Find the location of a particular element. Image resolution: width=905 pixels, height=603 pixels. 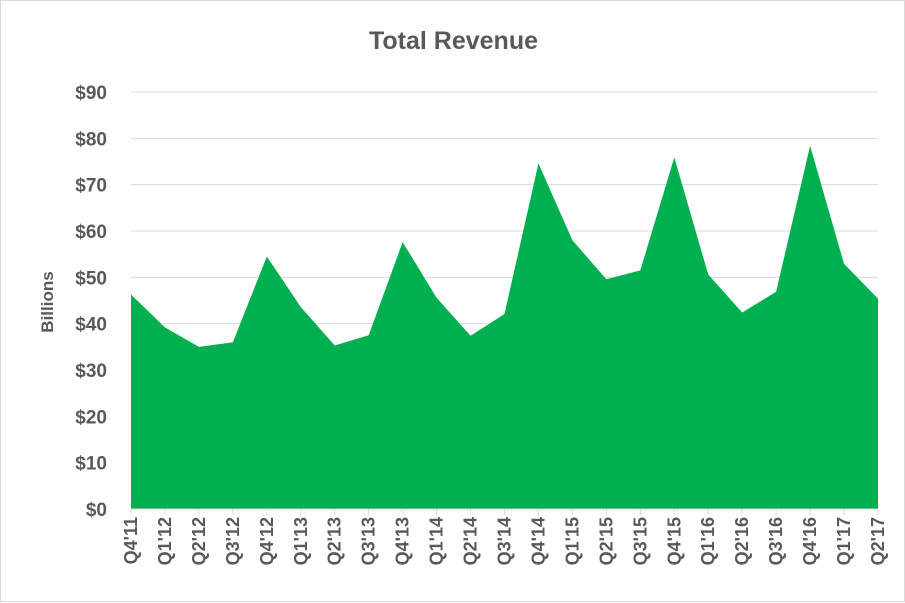

x-tick-label: Q1'14 is located at coordinates (437, 541).